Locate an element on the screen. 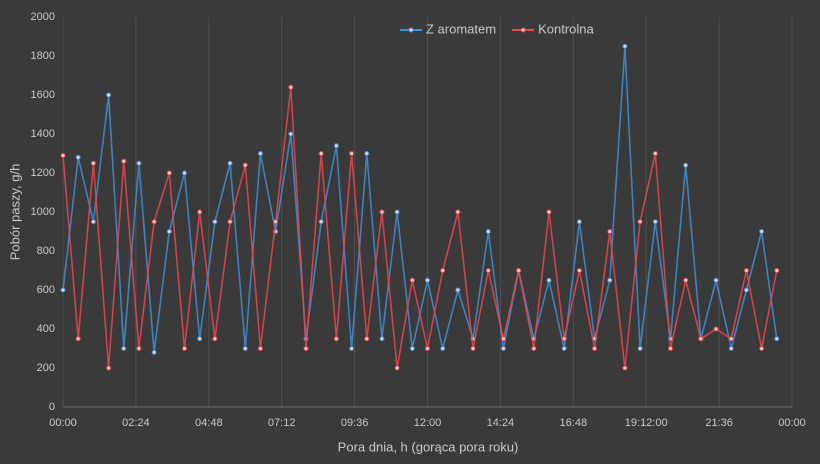 This screenshot has width=820, height=464. y-tick-label: 1200 is located at coordinates (43, 173).